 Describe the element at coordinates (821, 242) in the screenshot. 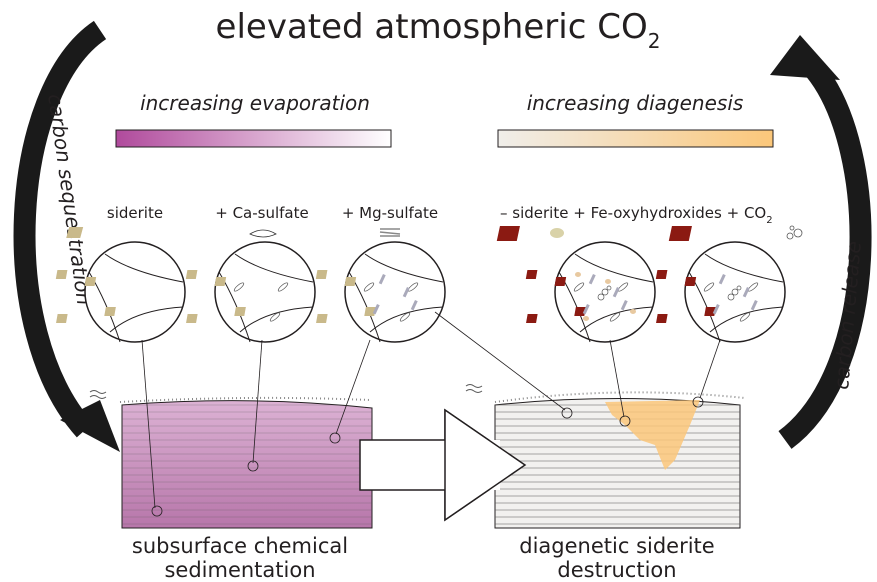

I see `carbon-release-arrow` at that location.